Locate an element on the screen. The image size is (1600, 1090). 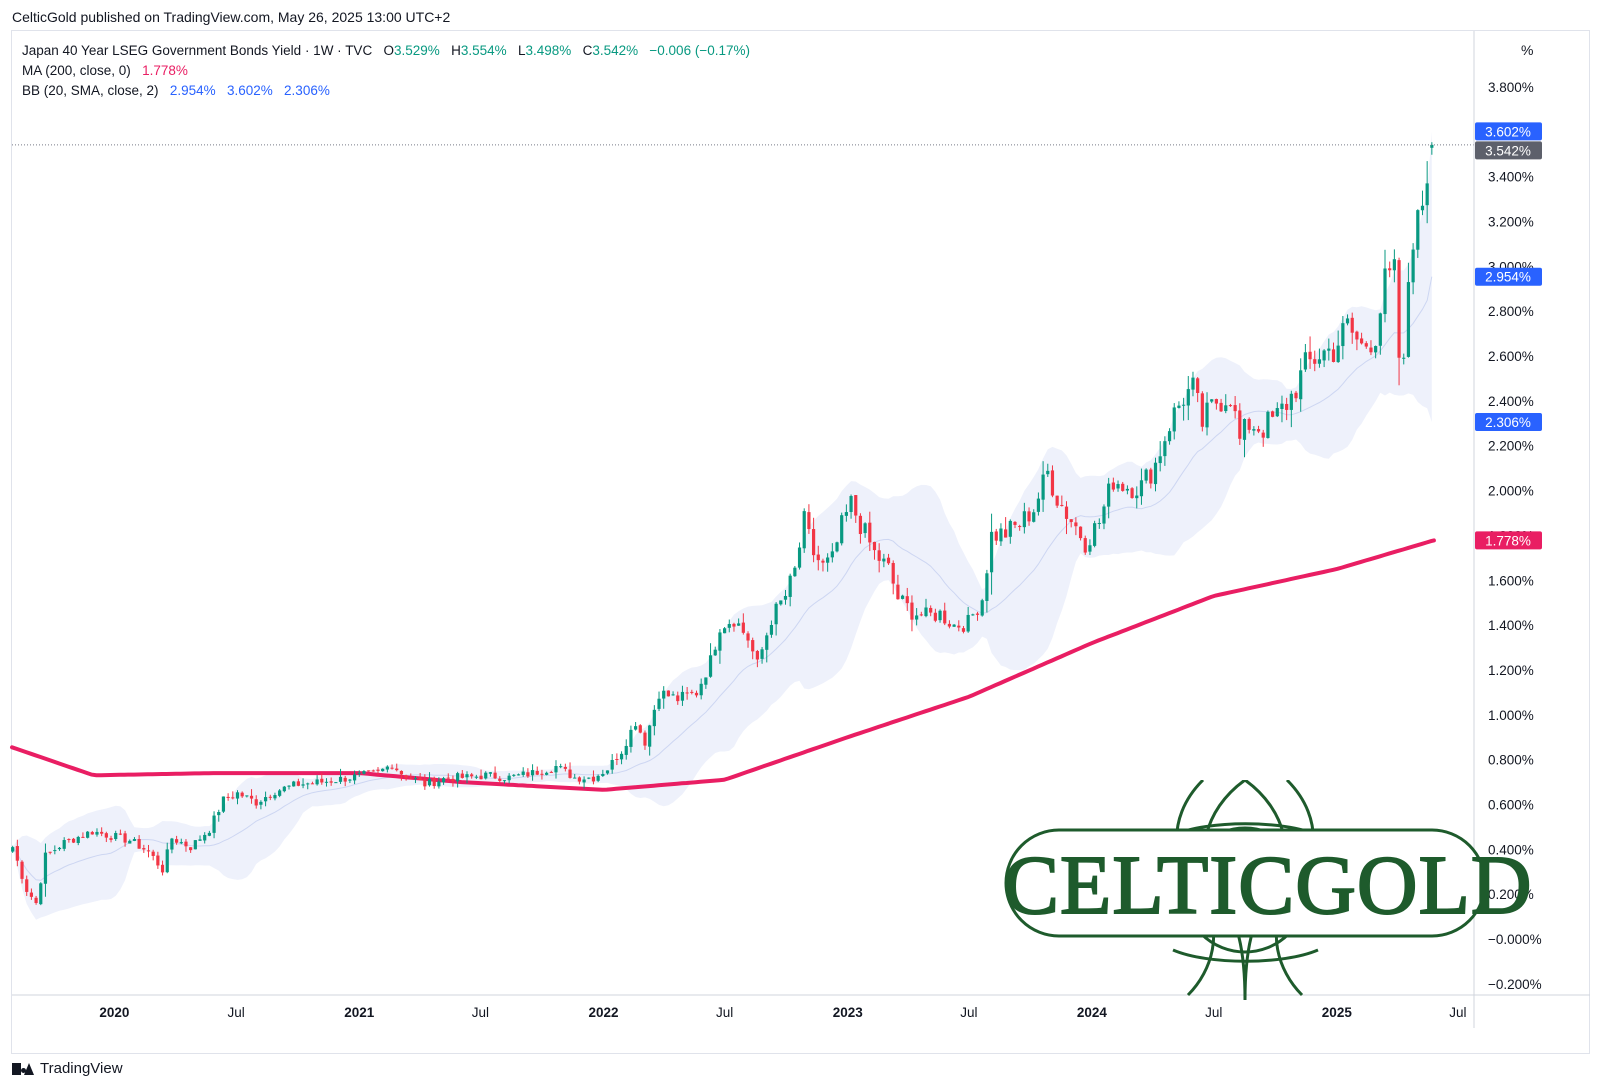
bb-upper-badge-label: 3.602% is located at coordinates (1508, 131).